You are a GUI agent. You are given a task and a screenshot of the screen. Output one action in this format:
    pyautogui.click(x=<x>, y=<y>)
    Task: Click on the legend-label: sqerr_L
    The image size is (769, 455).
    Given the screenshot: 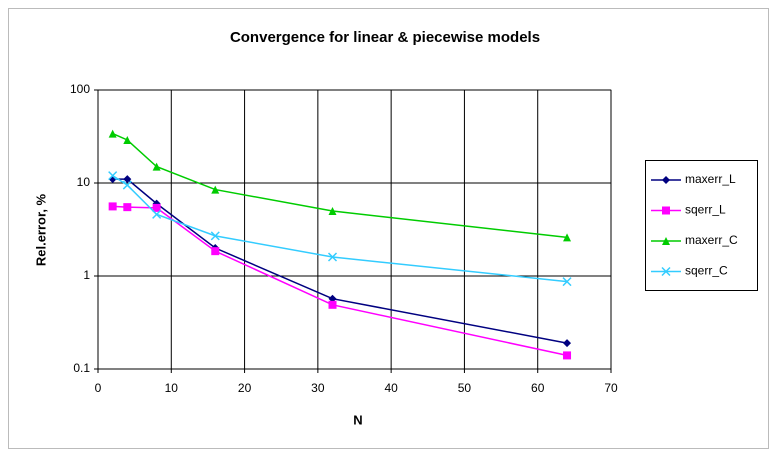 What is the action you would take?
    pyautogui.click(x=705, y=210)
    